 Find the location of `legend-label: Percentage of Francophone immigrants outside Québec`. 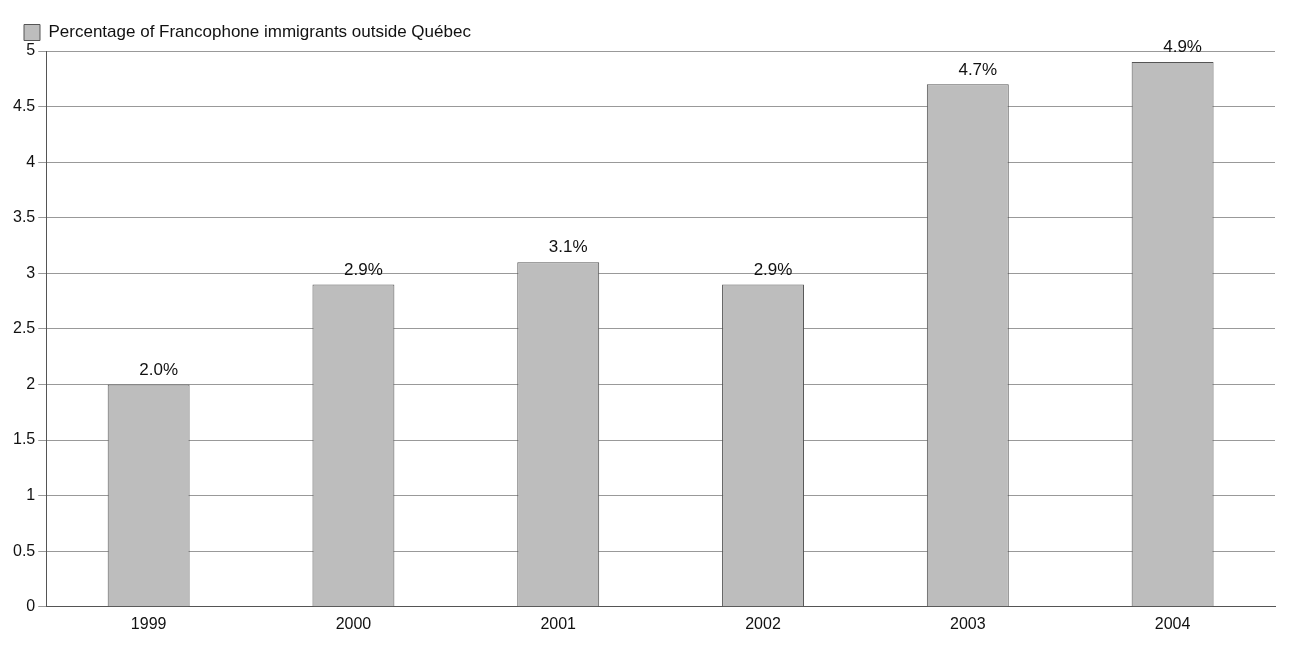

legend-label: Percentage of Francophone immigrants outside Québec is located at coordinates (260, 32).